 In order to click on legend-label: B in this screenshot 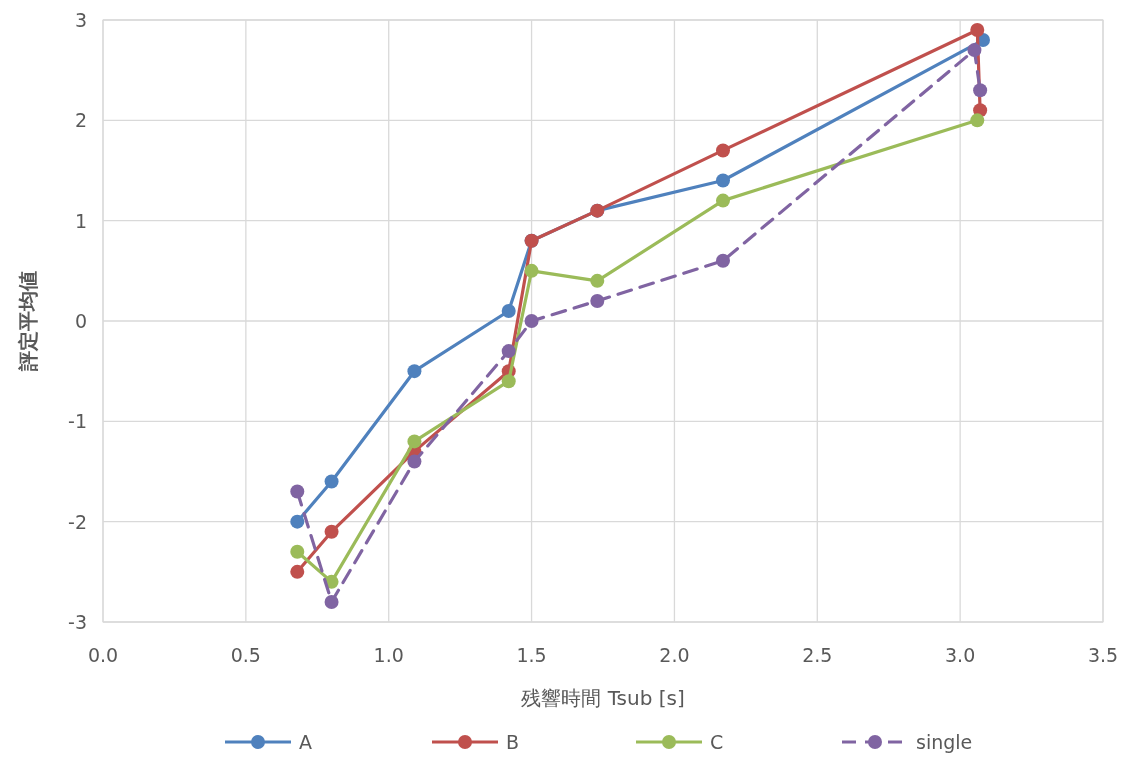, I will do `click(513, 742)`.